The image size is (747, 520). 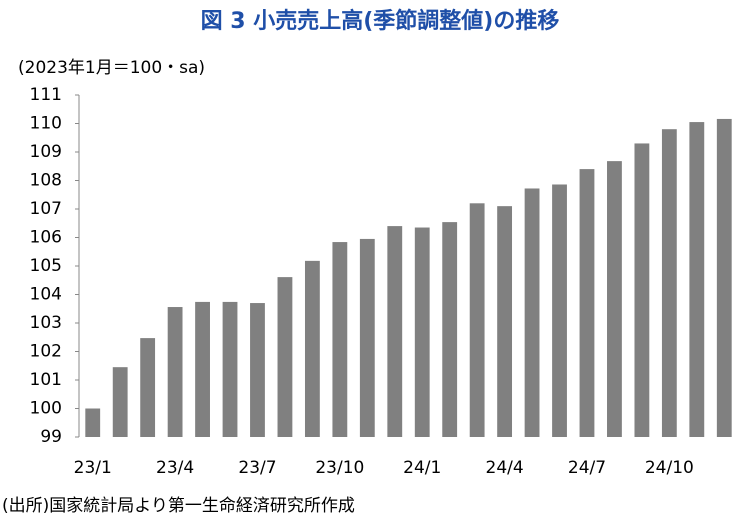 What do you see at coordinates (46, 152) in the screenshot?
I see `y-tick-label: 109` at bounding box center [46, 152].